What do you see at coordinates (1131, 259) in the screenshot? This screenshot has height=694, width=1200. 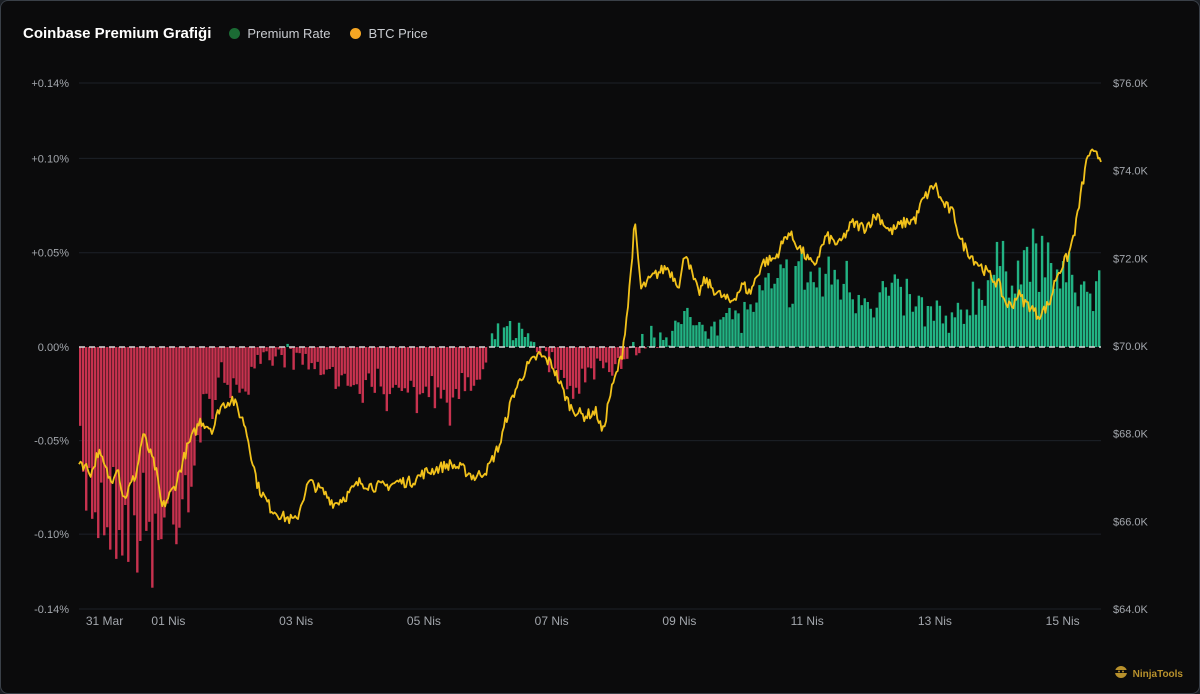 I see `y-right-tick-label: $72.0K` at bounding box center [1131, 259].